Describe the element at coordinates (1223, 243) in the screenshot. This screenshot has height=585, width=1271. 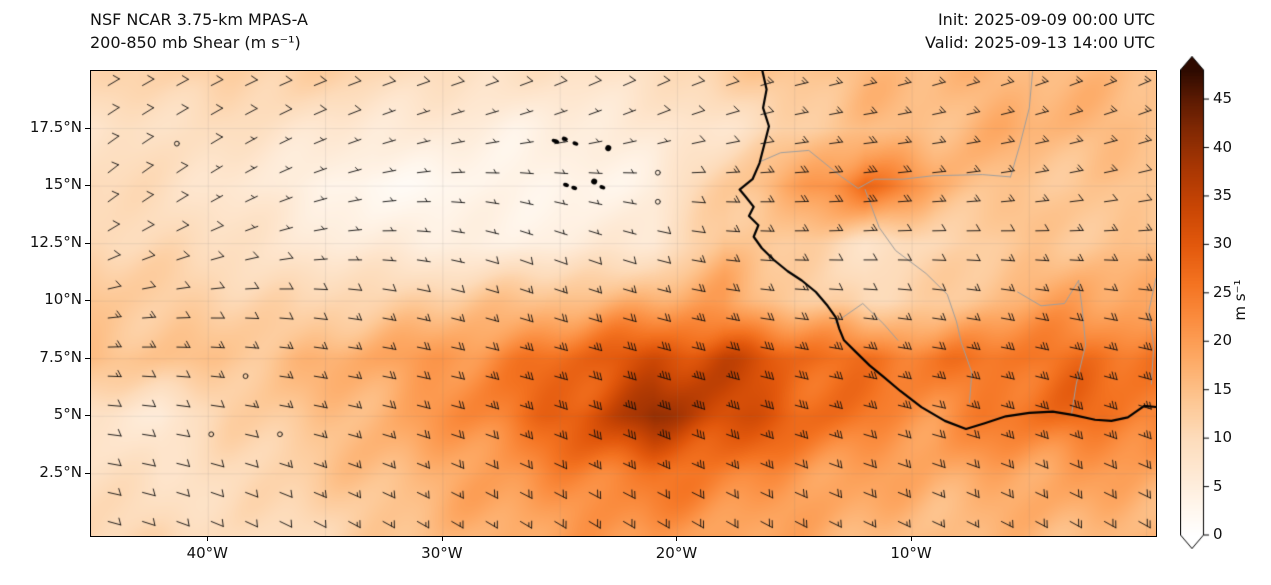
I see `colorbar-tick-label: 30` at that location.